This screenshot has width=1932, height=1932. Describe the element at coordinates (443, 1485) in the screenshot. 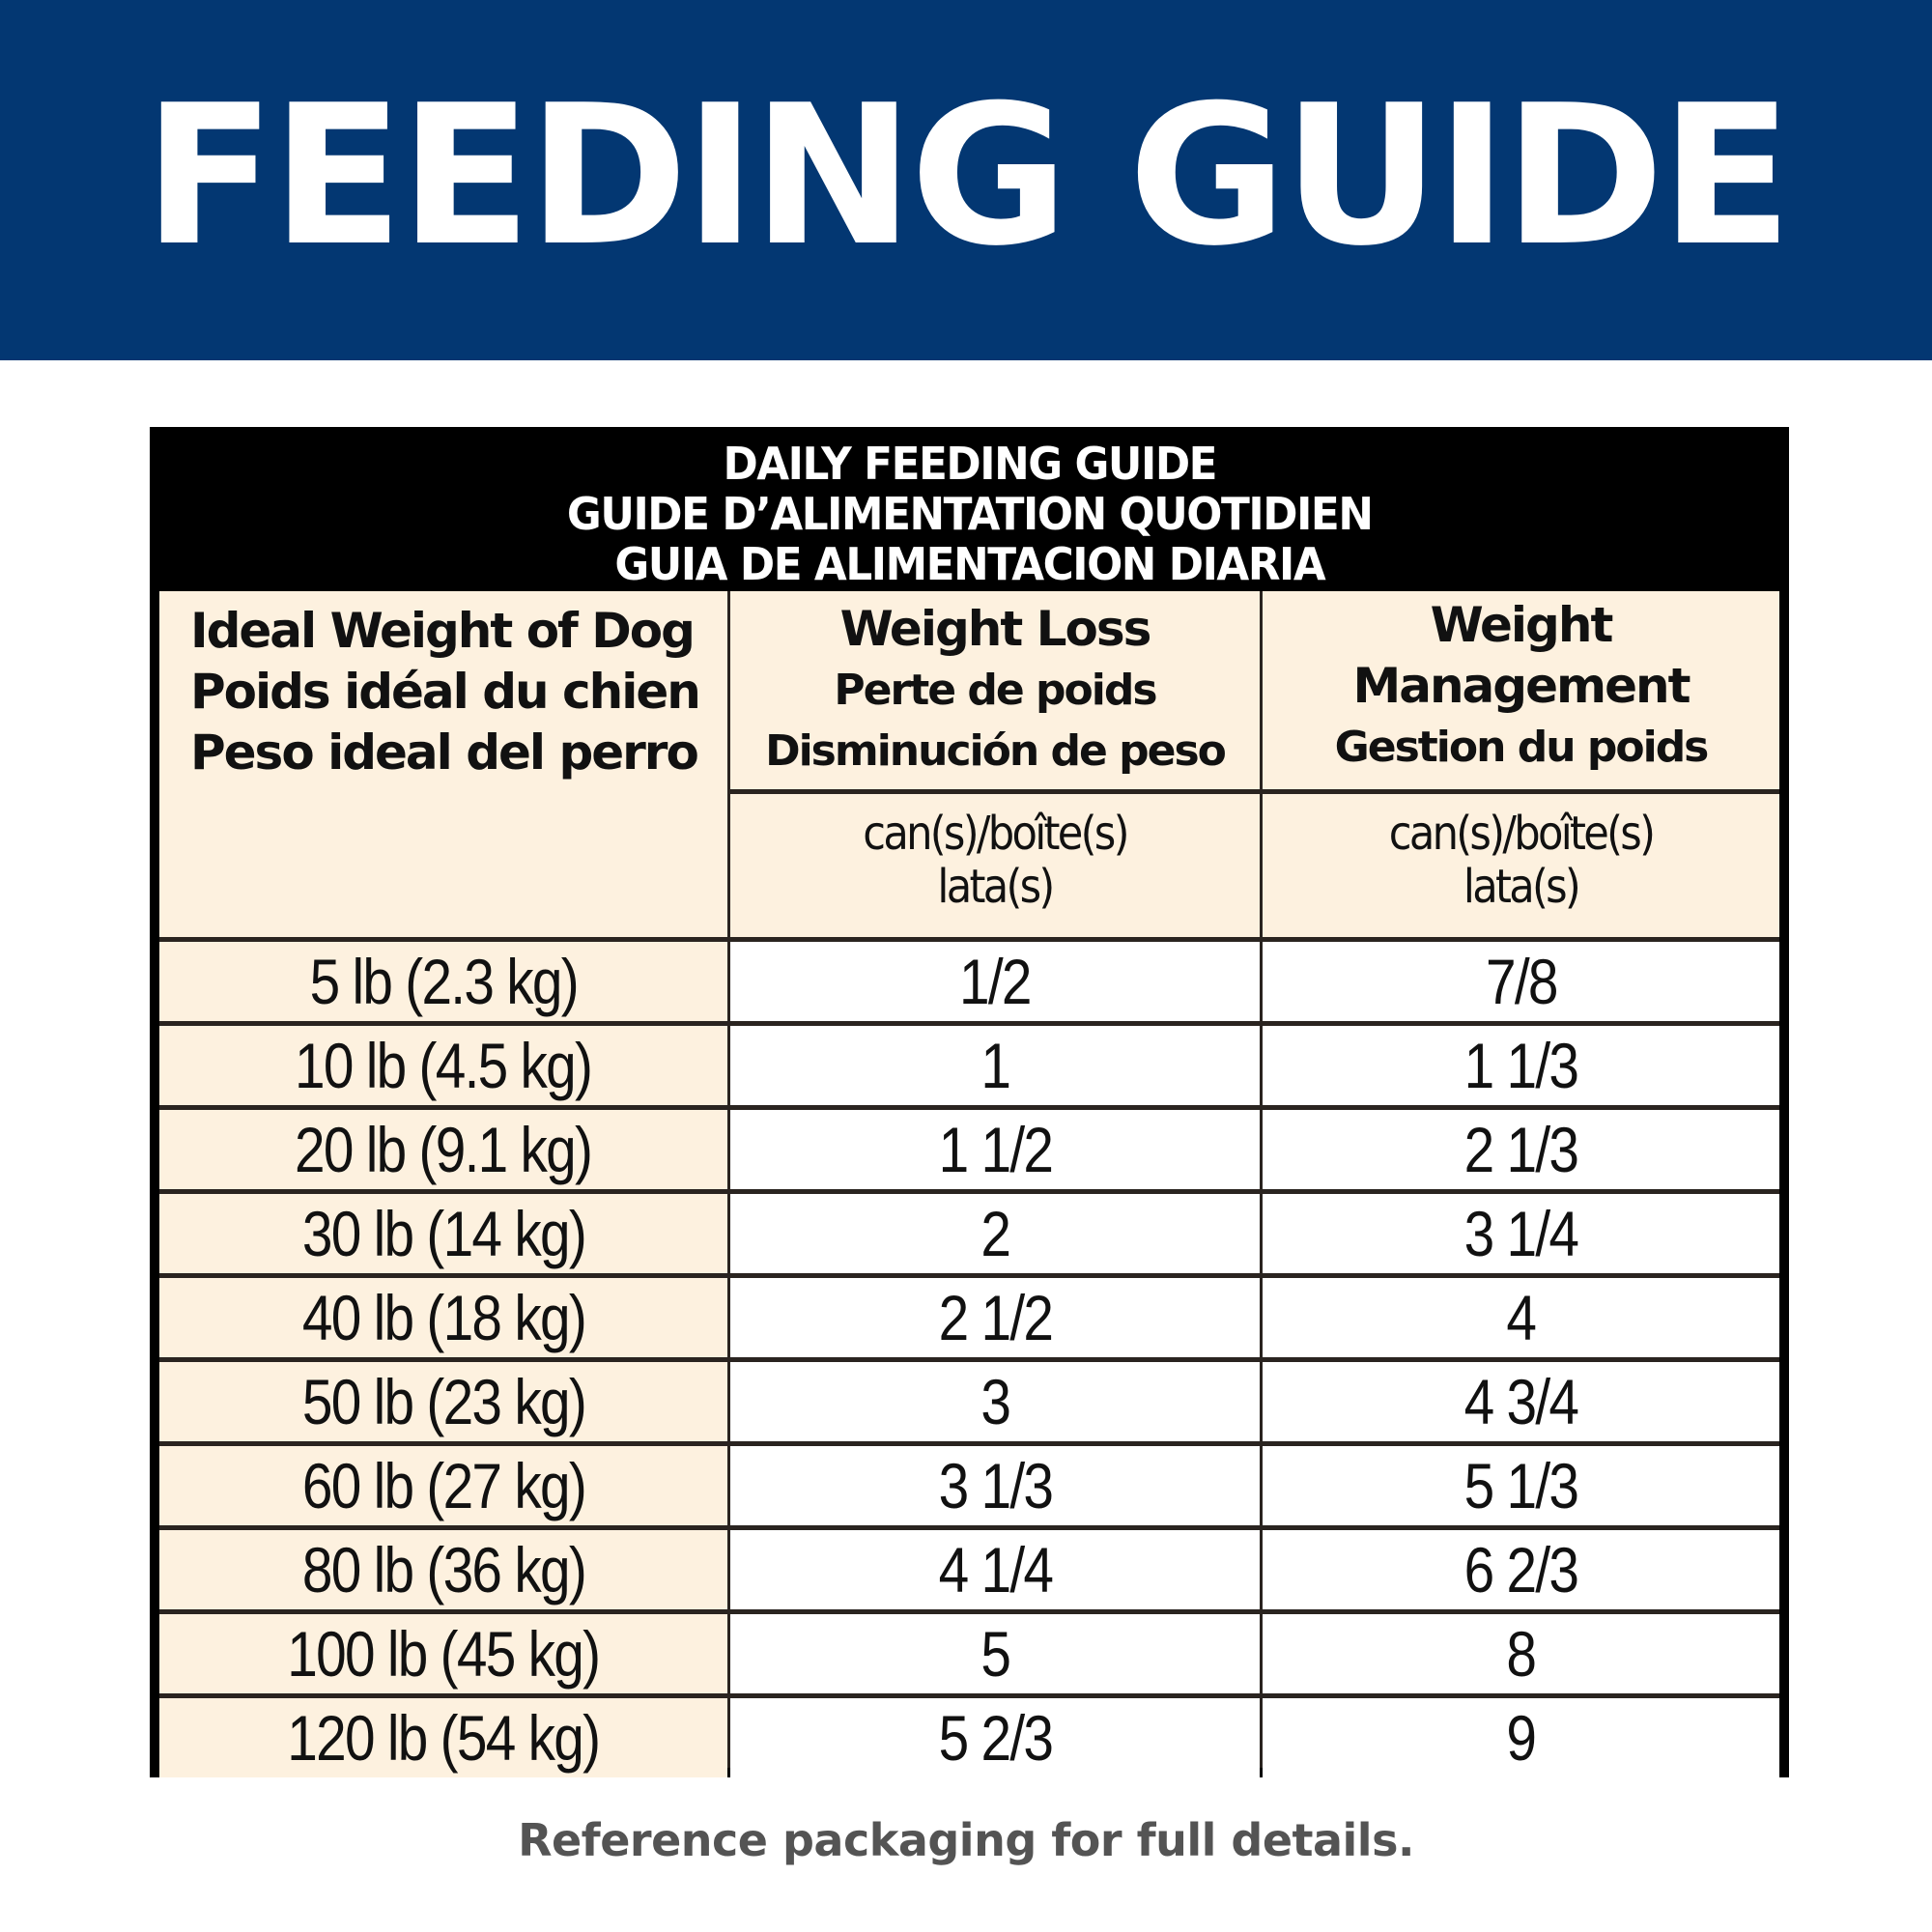

I see `weight-cell: 60 lb (27 kg)` at that location.